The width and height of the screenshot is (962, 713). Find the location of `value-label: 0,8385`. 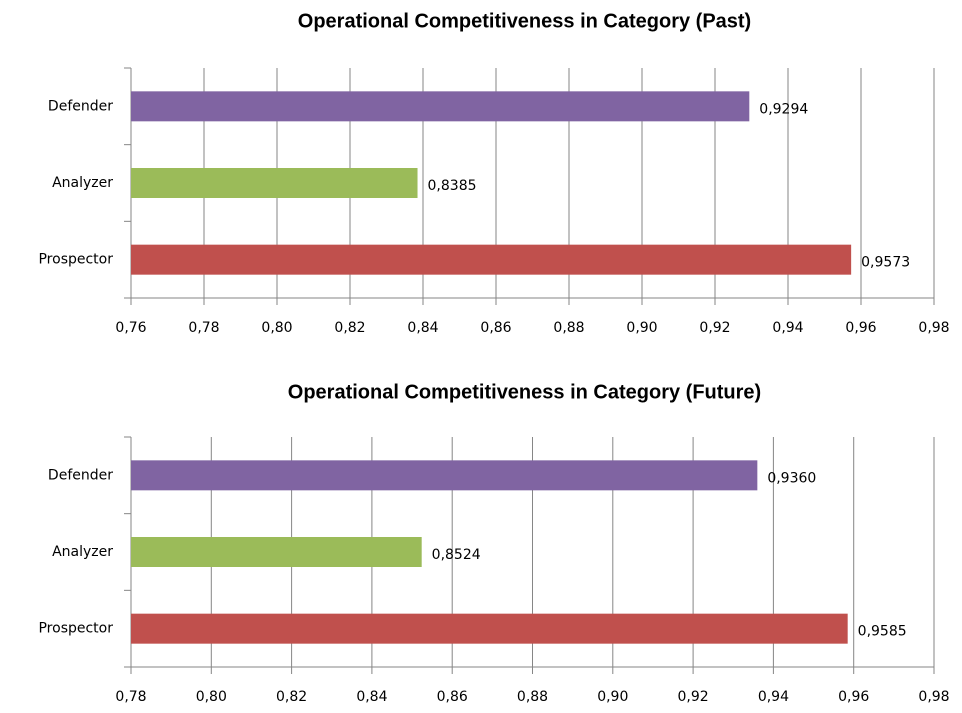

value-label: 0,8385 is located at coordinates (452, 186).